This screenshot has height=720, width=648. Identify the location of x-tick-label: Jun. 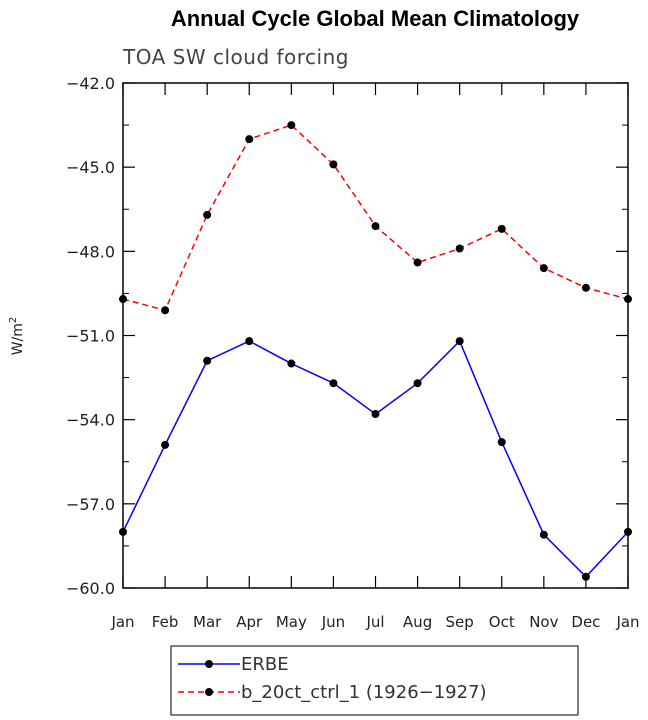
(333, 622).